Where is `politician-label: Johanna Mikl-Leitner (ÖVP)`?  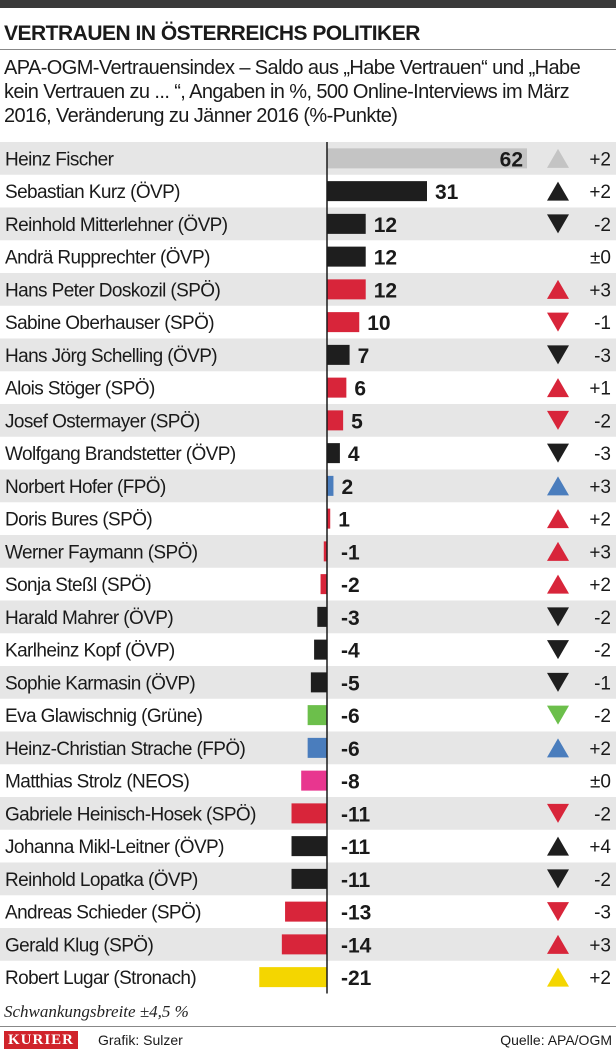 politician-label: Johanna Mikl-Leitner (ÖVP) is located at coordinates (114, 847).